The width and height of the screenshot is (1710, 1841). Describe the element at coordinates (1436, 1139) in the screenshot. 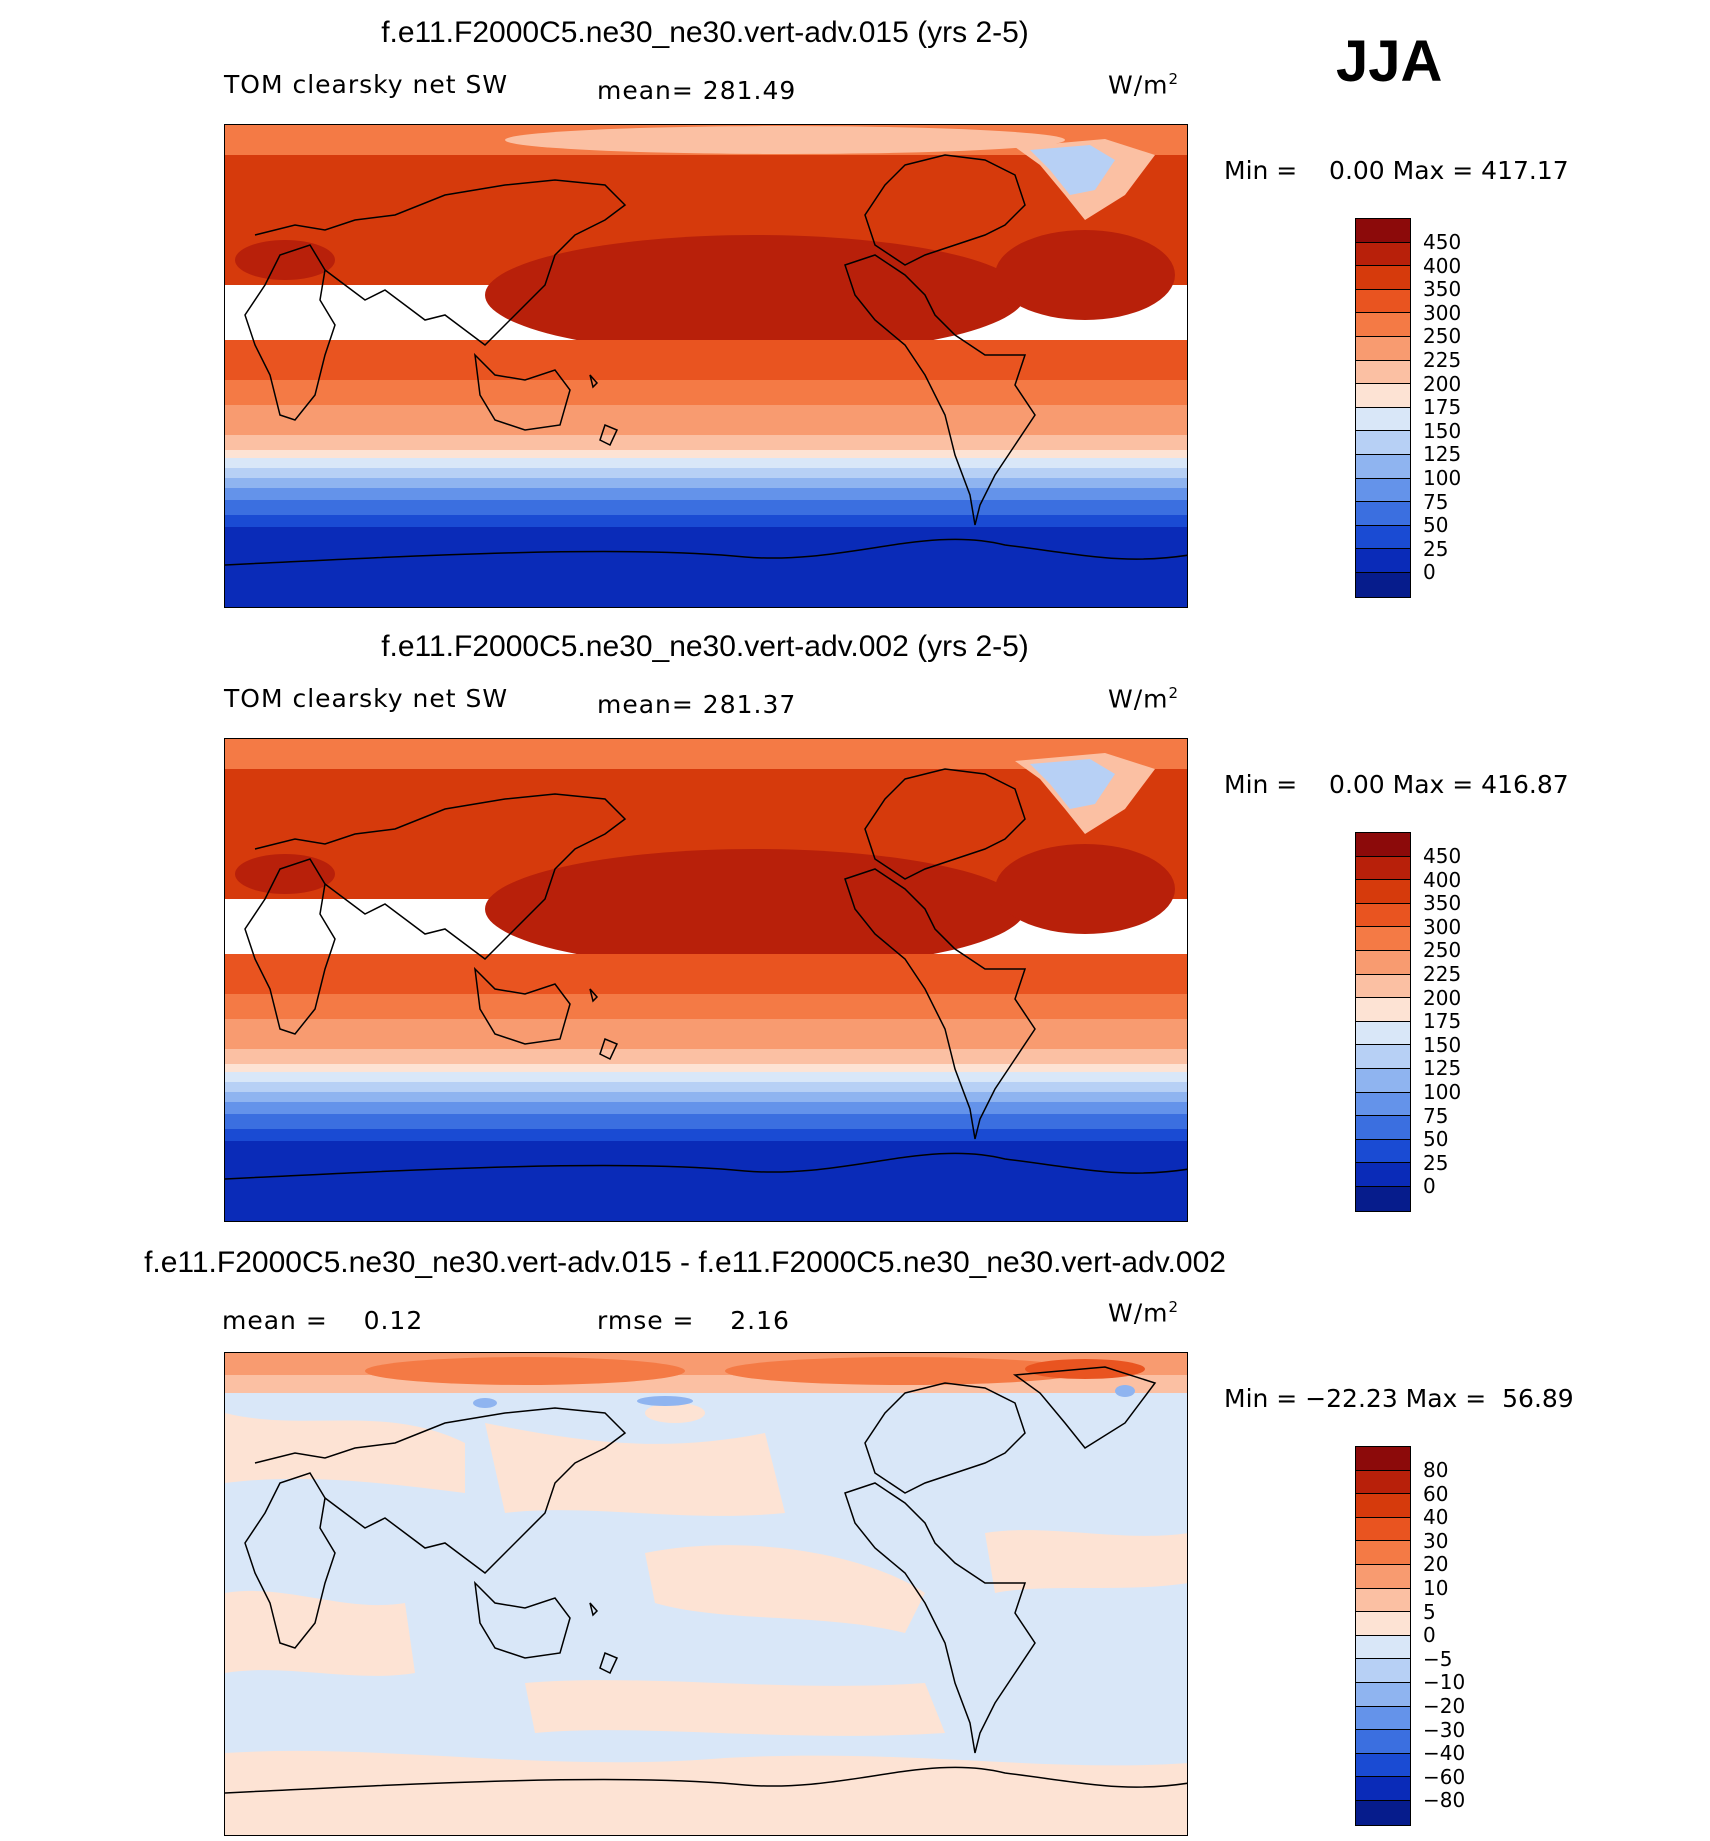

I see `colorbar-label: 50` at that location.